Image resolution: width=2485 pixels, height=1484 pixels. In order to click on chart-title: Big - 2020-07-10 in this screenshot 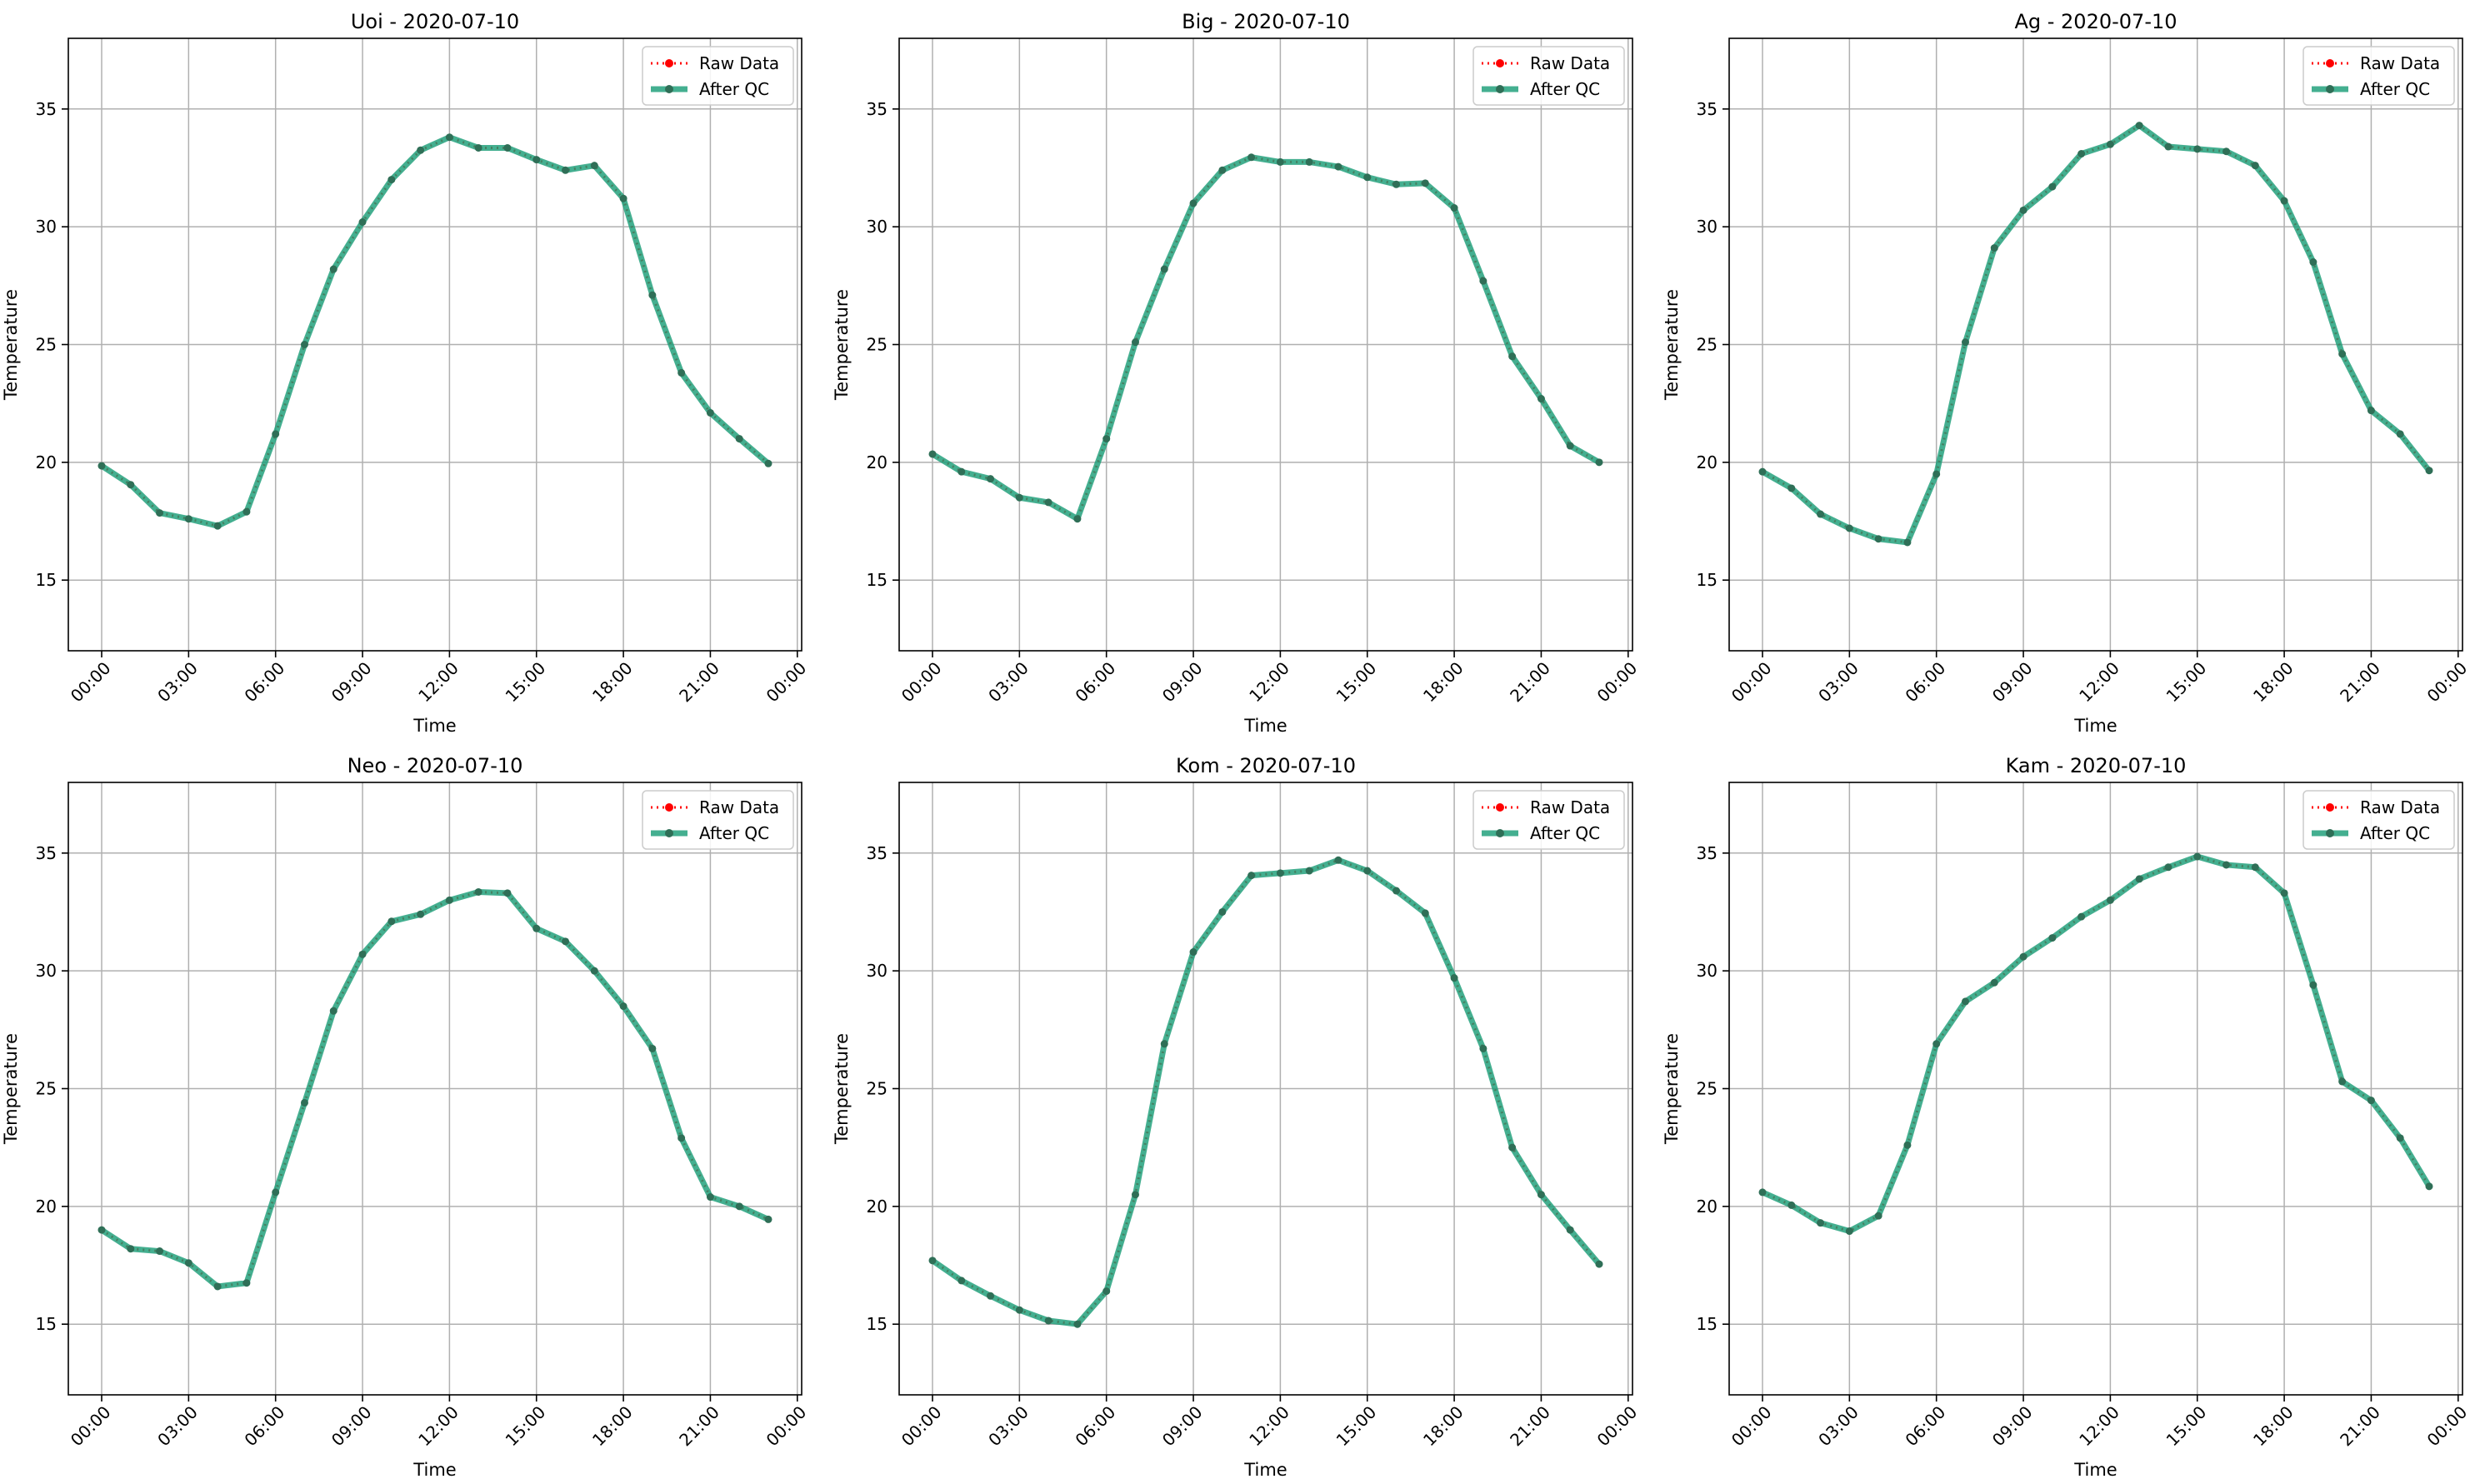, I will do `click(1266, 21)`.